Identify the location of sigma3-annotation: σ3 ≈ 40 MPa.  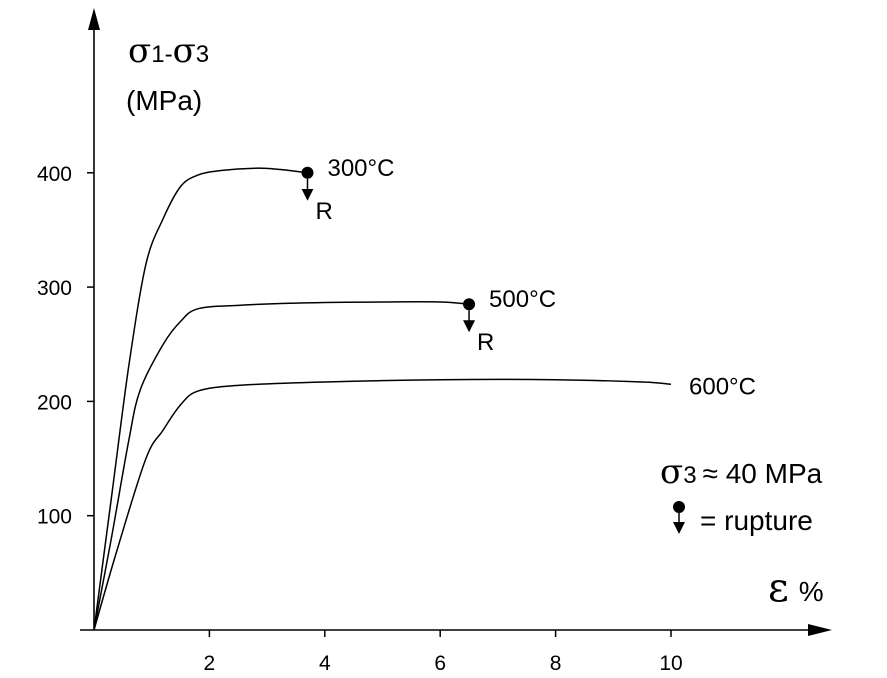
(741, 472).